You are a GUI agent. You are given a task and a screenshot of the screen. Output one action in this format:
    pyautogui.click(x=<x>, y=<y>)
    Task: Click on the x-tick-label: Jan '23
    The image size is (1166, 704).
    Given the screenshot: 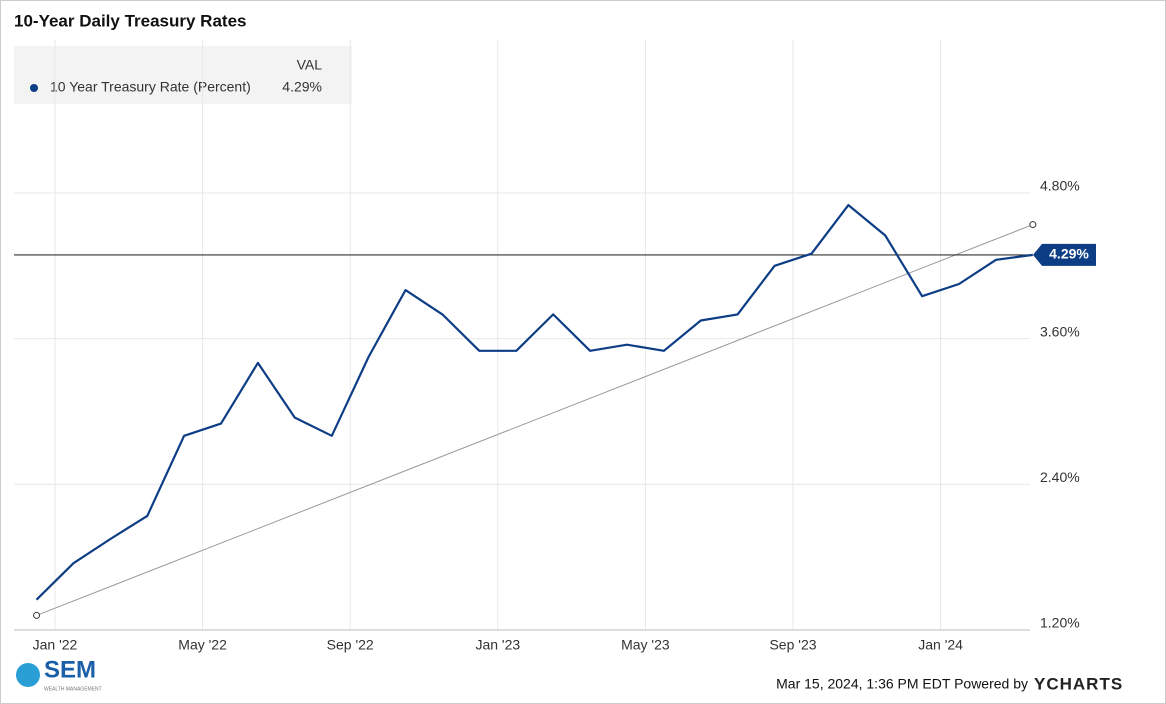 What is the action you would take?
    pyautogui.click(x=497, y=645)
    